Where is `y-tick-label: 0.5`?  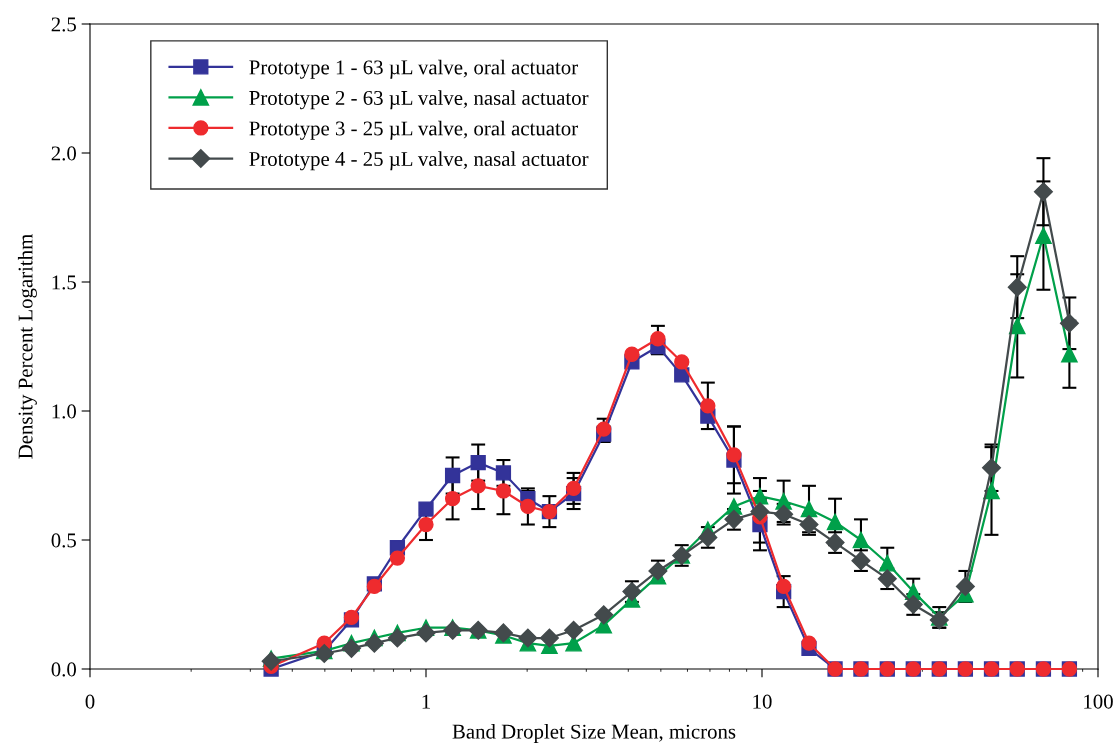
y-tick-label: 0.5 is located at coordinates (63, 540).